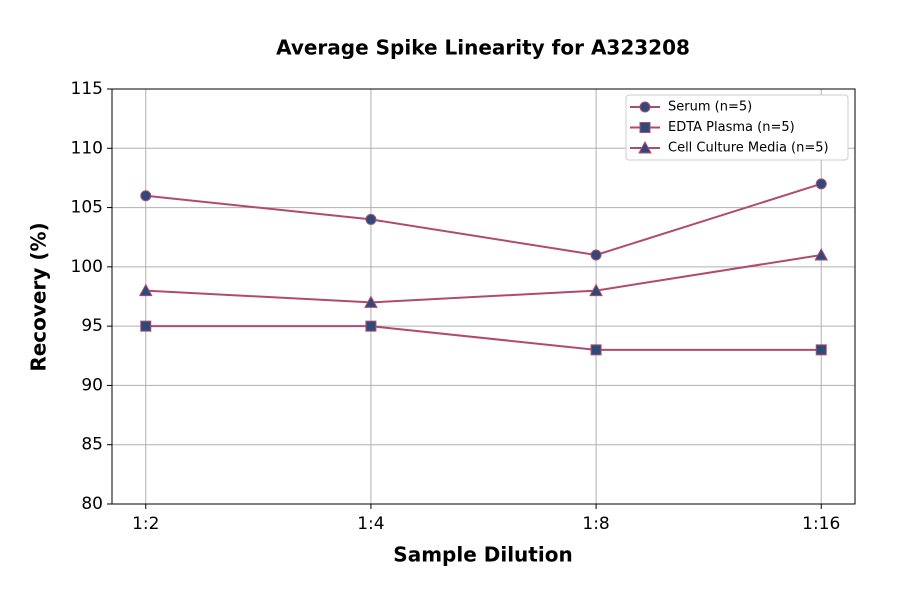 The height and width of the screenshot is (594, 900). What do you see at coordinates (731, 127) in the screenshot?
I see `legend-label: EDTA Plasma (n=5)` at bounding box center [731, 127].